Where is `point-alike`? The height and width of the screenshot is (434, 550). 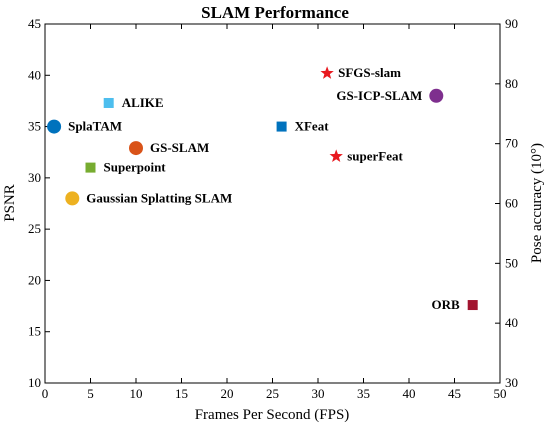
point-alike is located at coordinates (108, 102).